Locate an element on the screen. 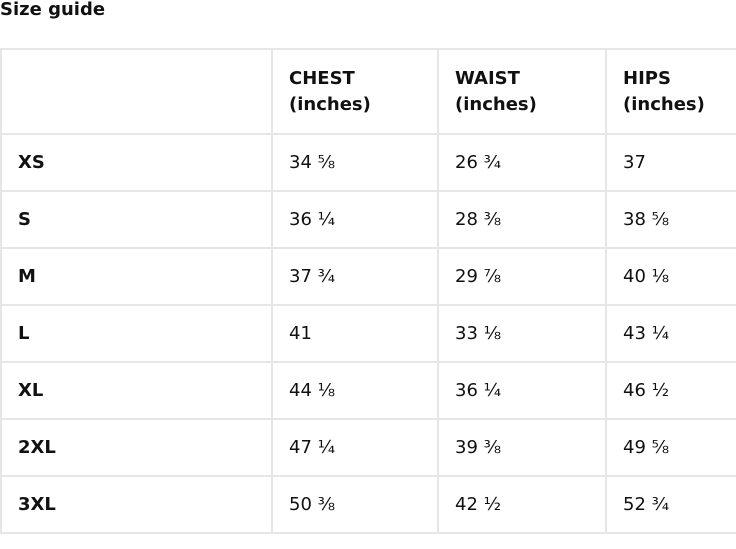  page-title: Size guide is located at coordinates (53, 10).